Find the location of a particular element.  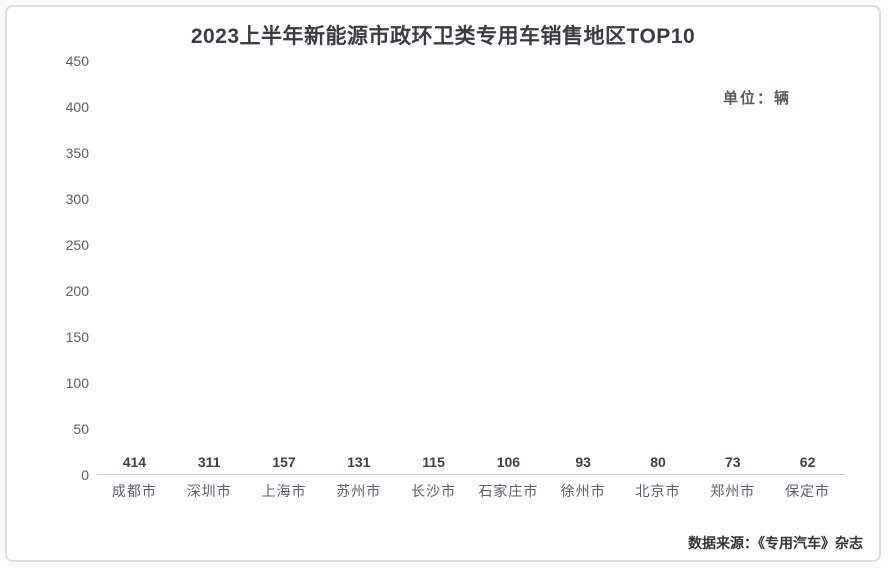

x-axis-label: 上海市 is located at coordinates (284, 491).